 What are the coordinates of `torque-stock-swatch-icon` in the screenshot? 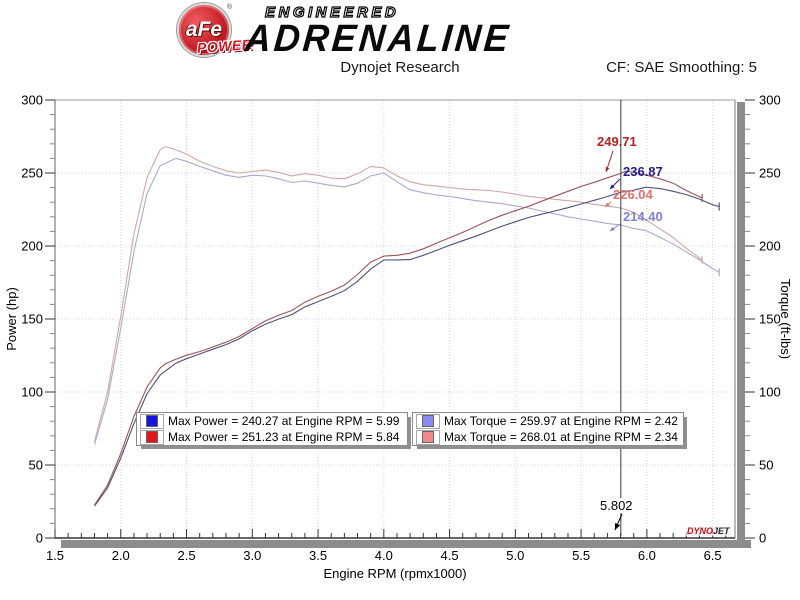 It's located at (428, 421).